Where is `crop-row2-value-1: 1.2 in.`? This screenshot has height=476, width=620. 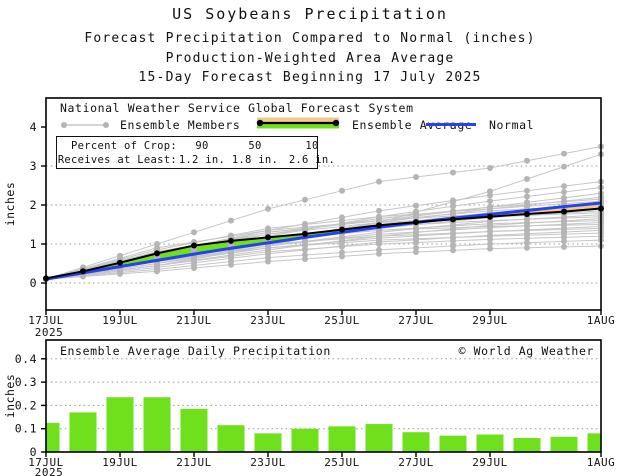 crop-row2-value-1: 1.2 in. is located at coordinates (202, 159).